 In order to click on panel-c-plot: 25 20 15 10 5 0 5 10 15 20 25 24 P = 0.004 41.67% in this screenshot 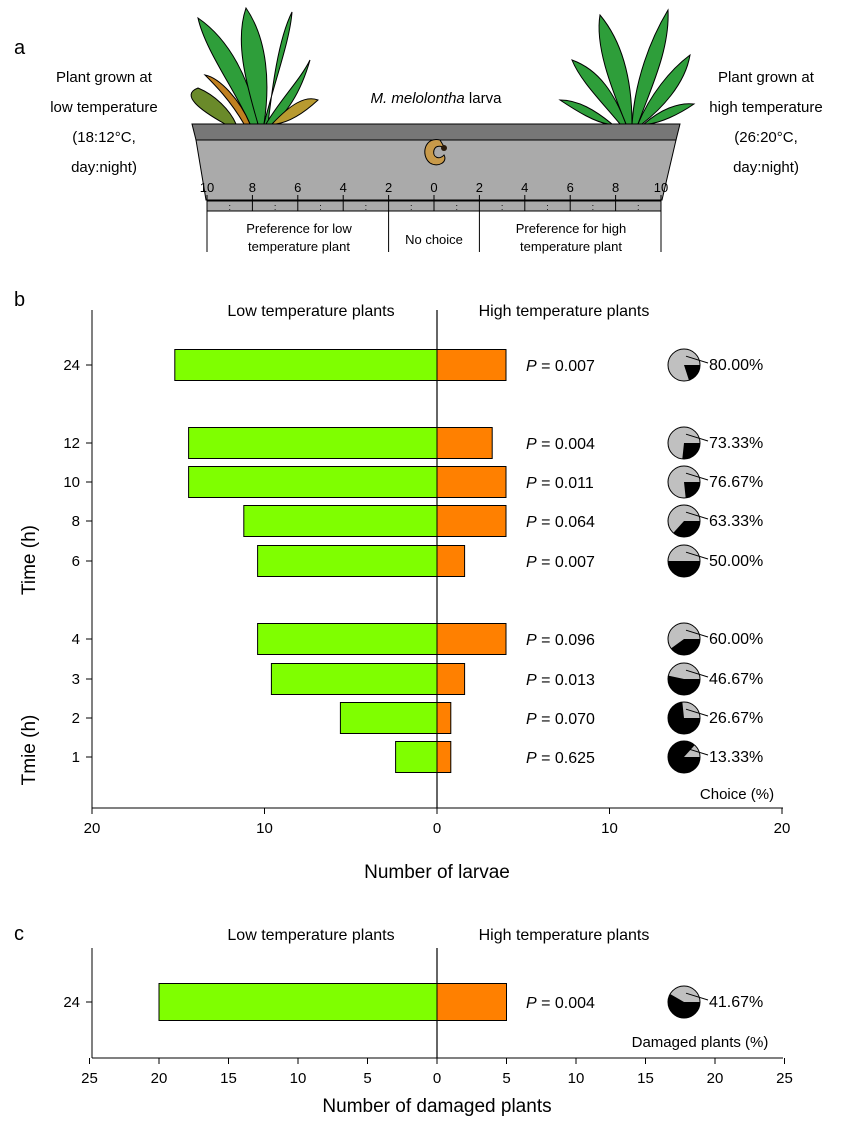, I will do `click(428, 1017)`.